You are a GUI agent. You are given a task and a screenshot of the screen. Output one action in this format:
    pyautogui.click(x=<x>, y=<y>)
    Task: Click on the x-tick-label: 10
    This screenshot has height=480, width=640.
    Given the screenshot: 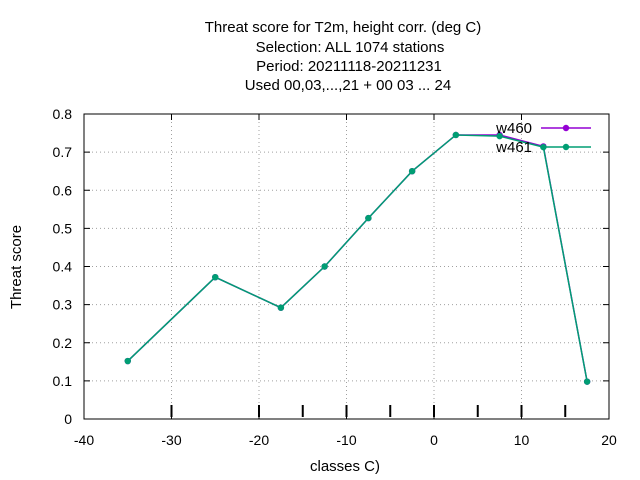 What is the action you would take?
    pyautogui.click(x=522, y=440)
    